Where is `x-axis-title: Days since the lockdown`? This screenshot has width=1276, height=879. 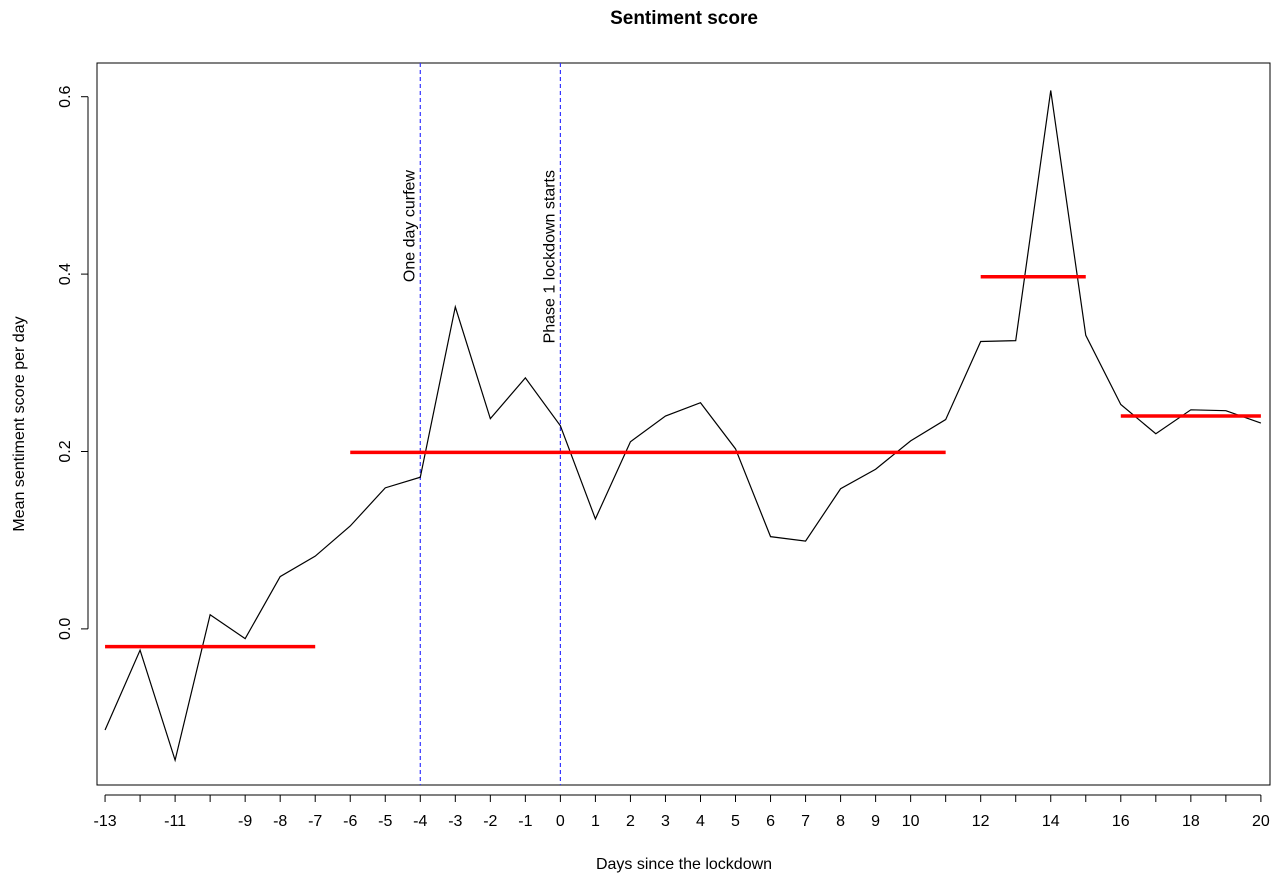 x-axis-title: Days since the lockdown is located at coordinates (684, 864).